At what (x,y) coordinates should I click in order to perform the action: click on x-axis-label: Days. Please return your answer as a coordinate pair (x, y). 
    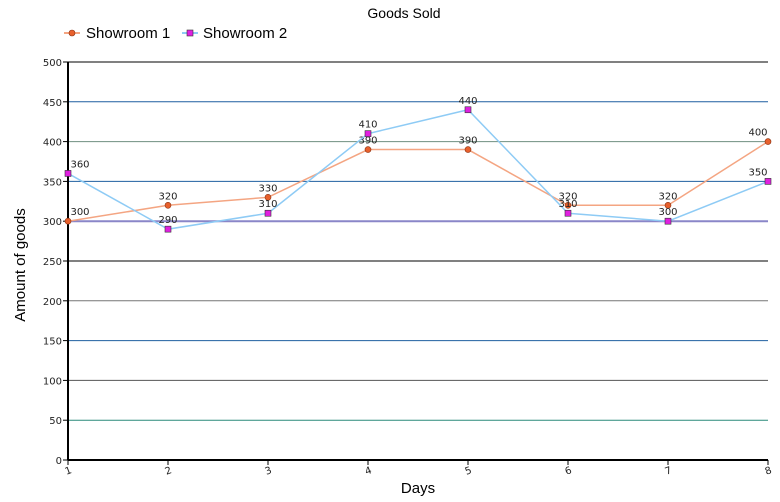
    Looking at the image, I should click on (418, 488).